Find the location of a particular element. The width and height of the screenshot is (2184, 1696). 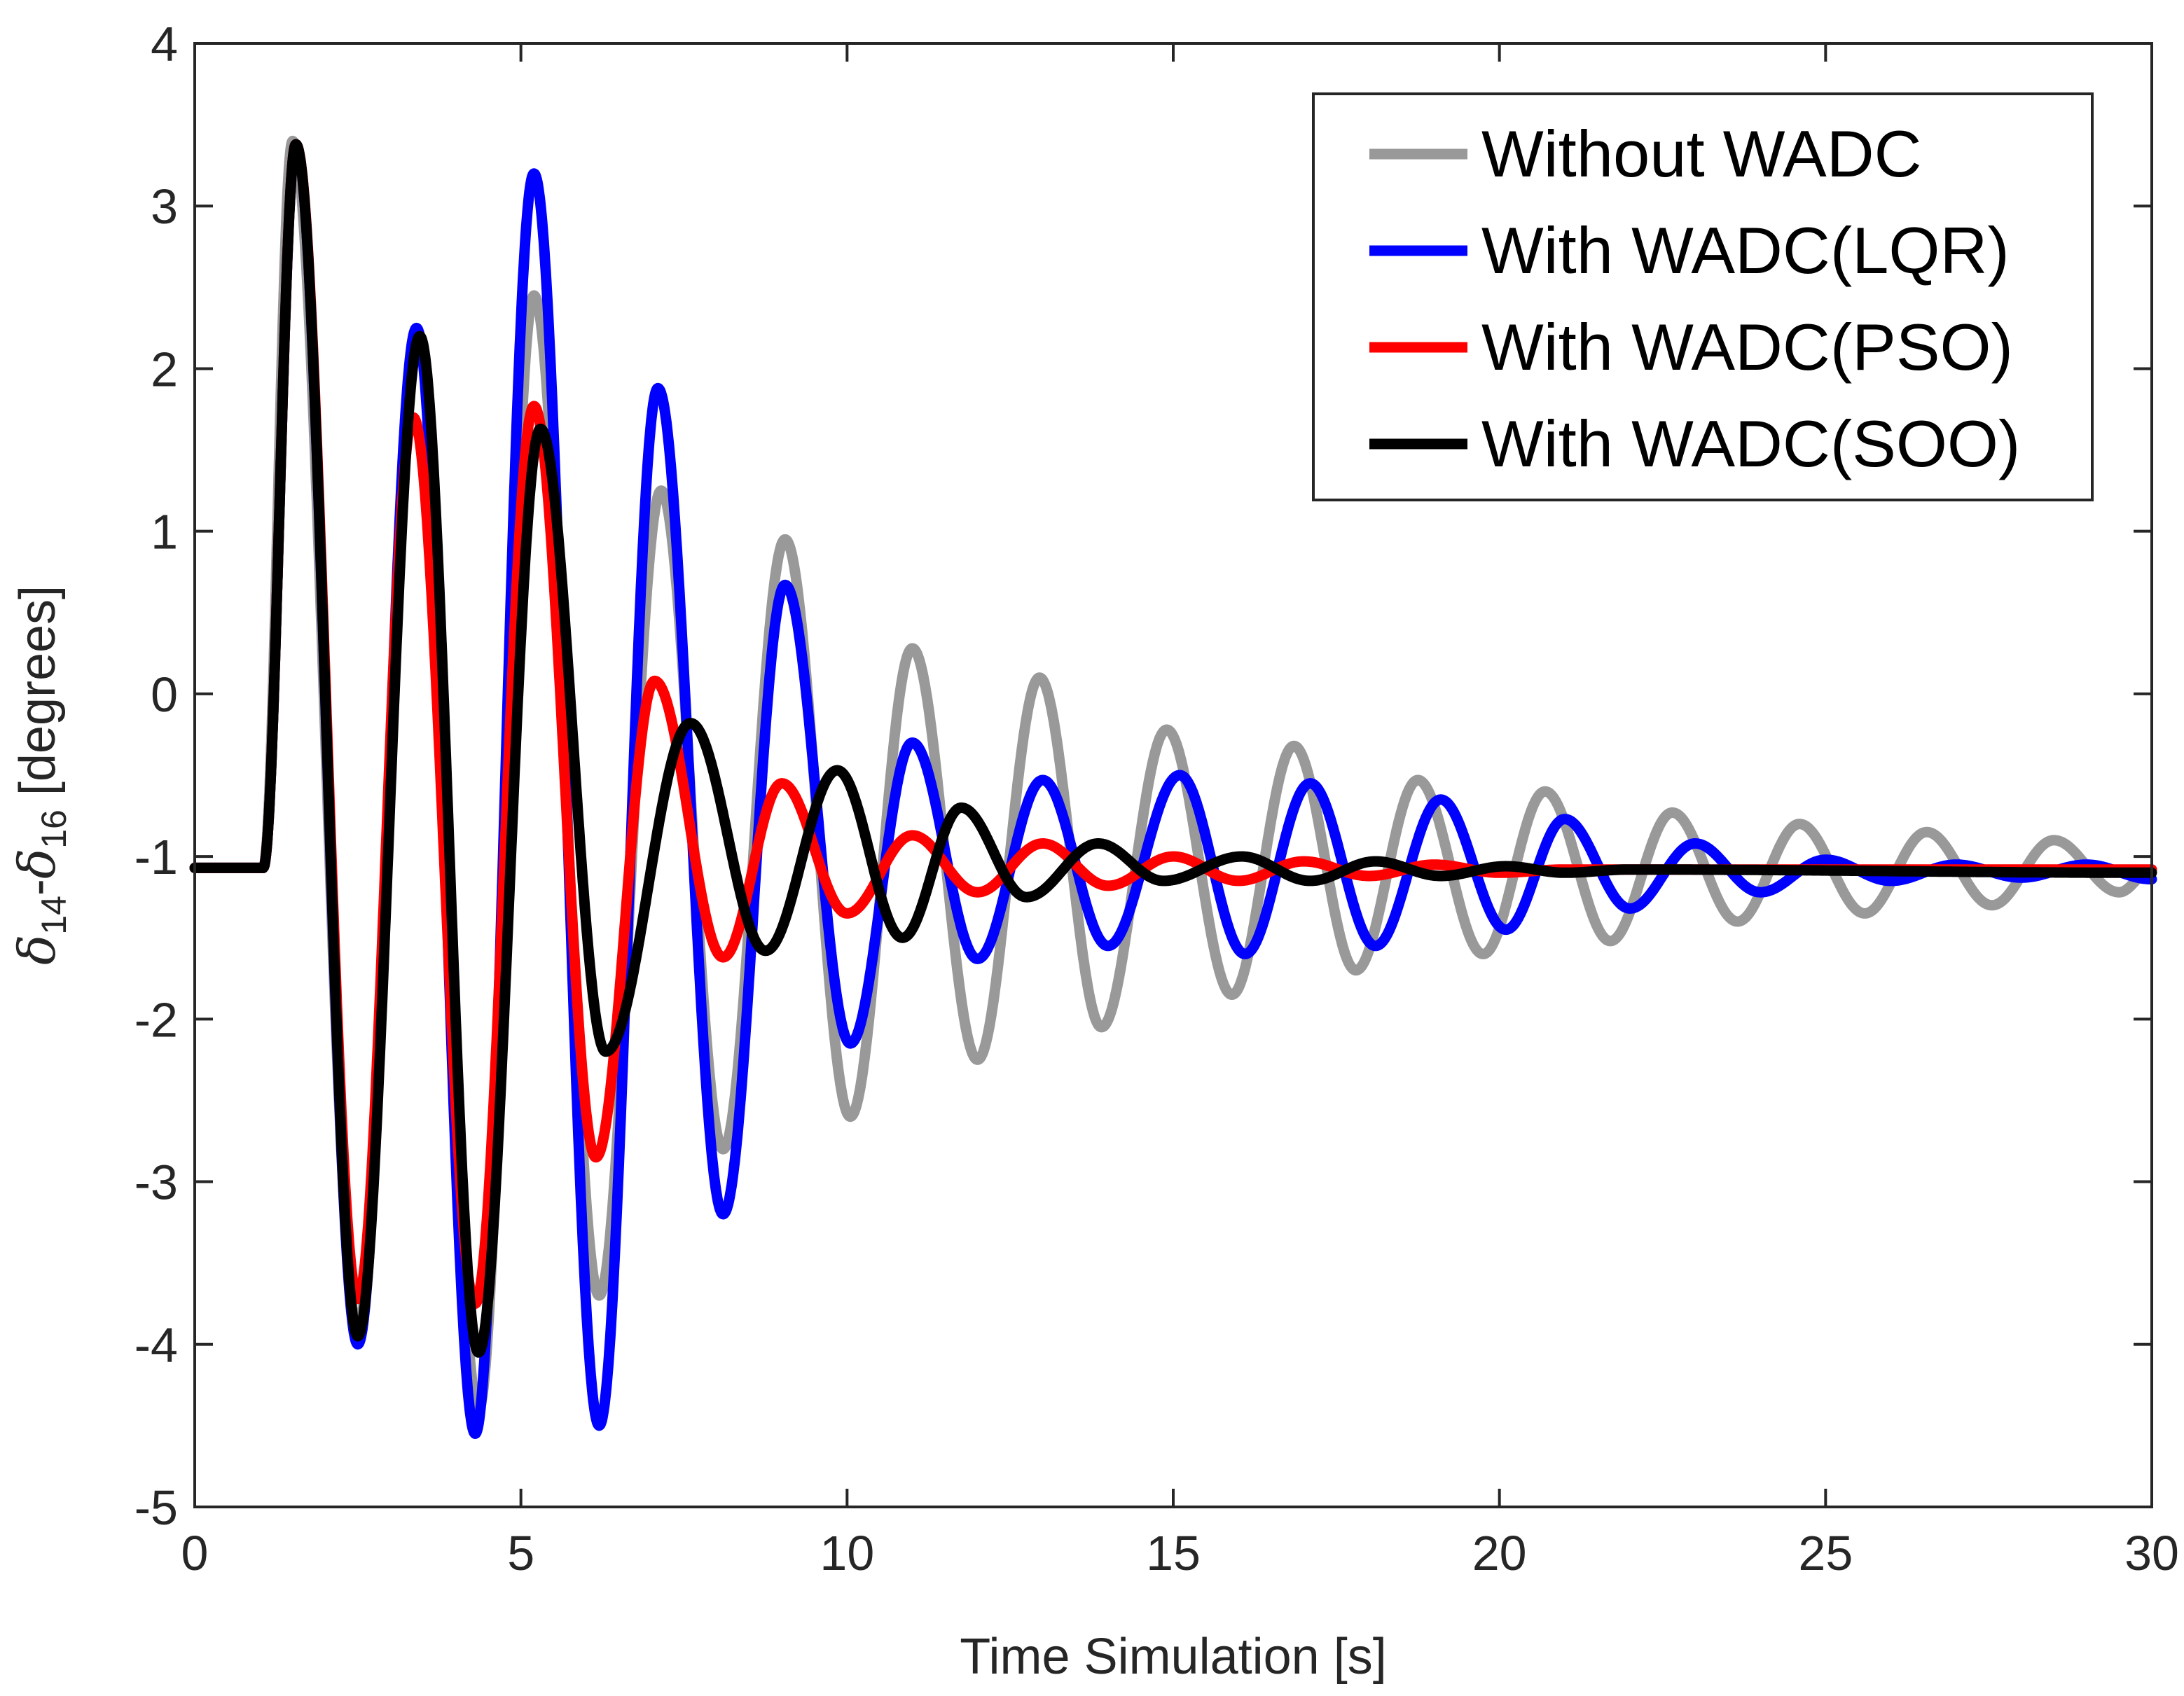

y-tick-label: 1 is located at coordinates (164, 532).